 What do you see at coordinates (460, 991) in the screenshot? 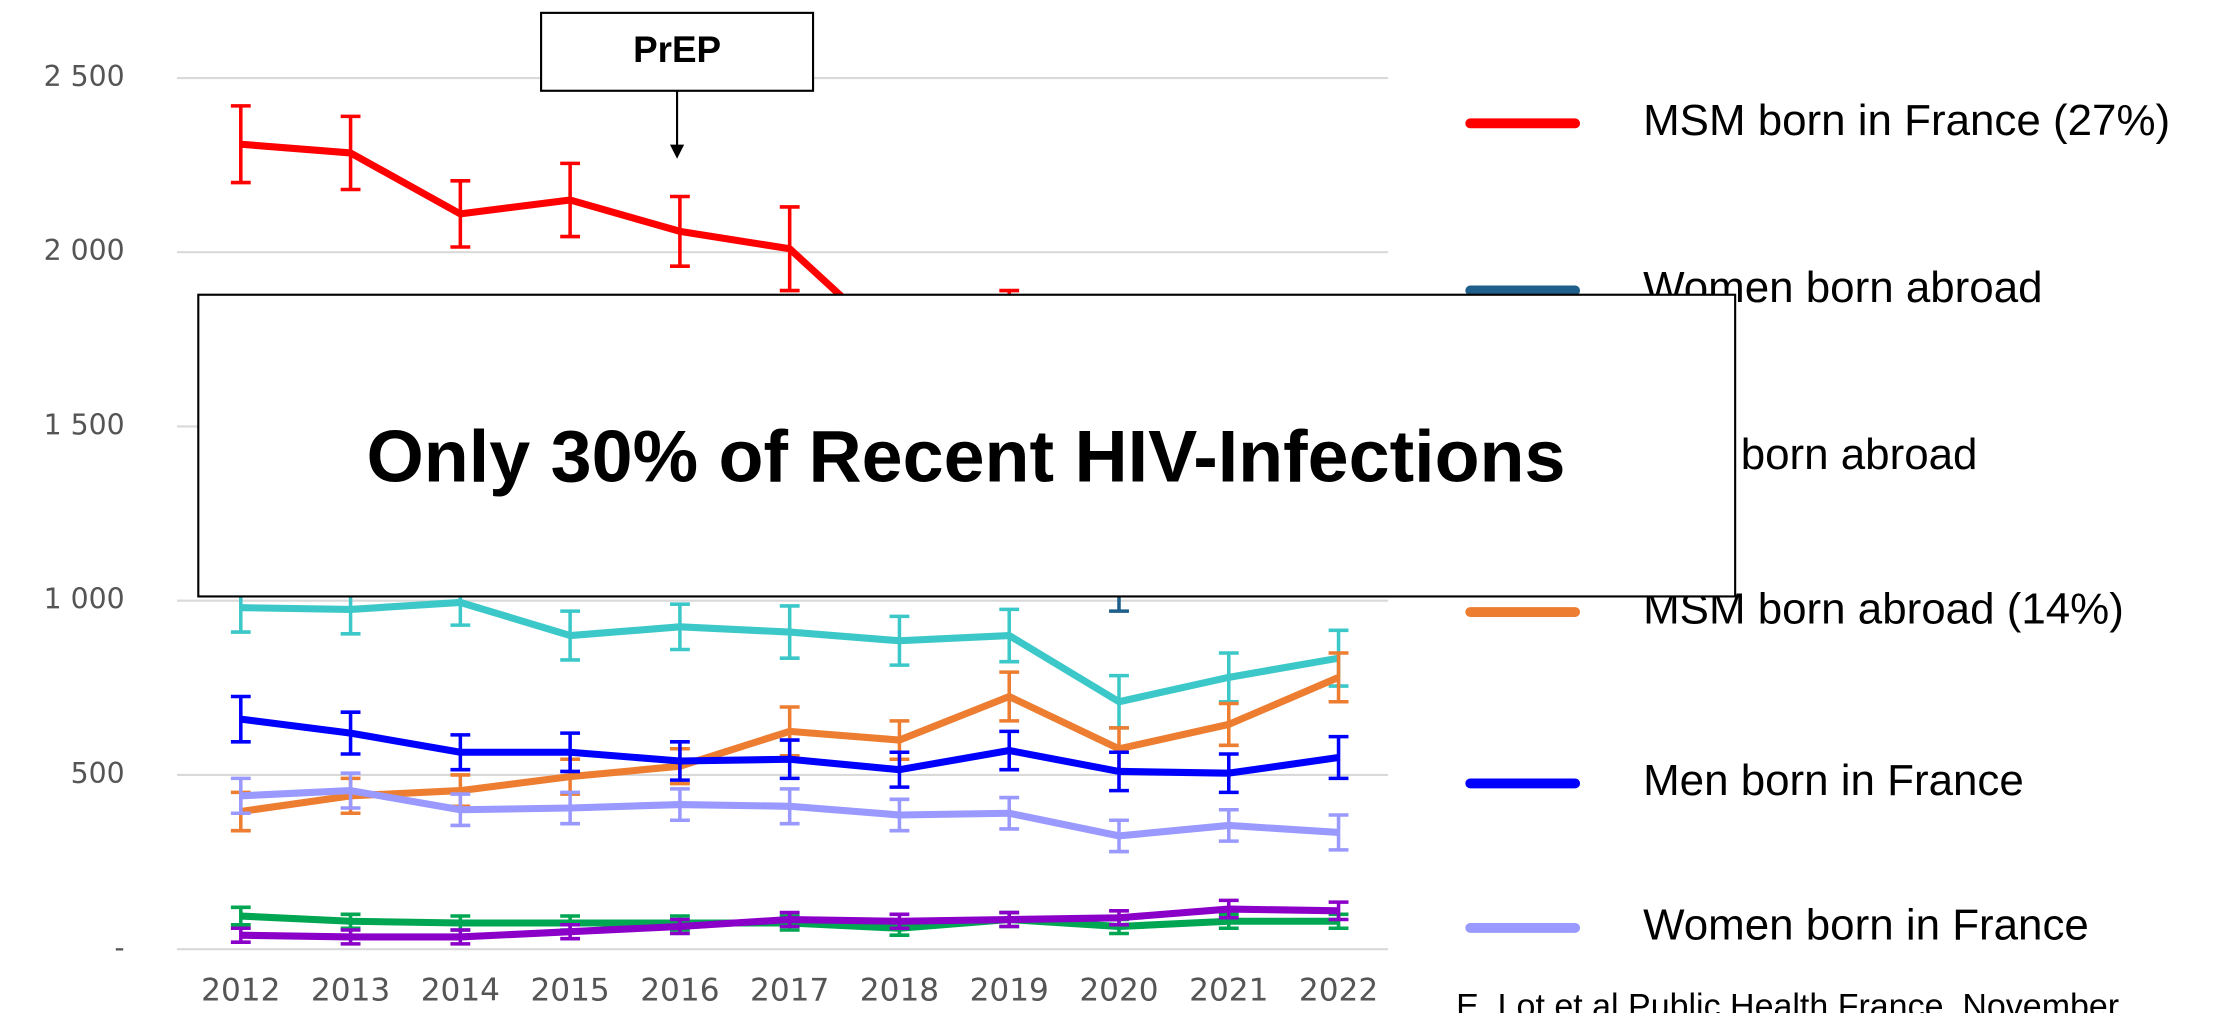
I see `x-tick-label: 2014` at bounding box center [460, 991].